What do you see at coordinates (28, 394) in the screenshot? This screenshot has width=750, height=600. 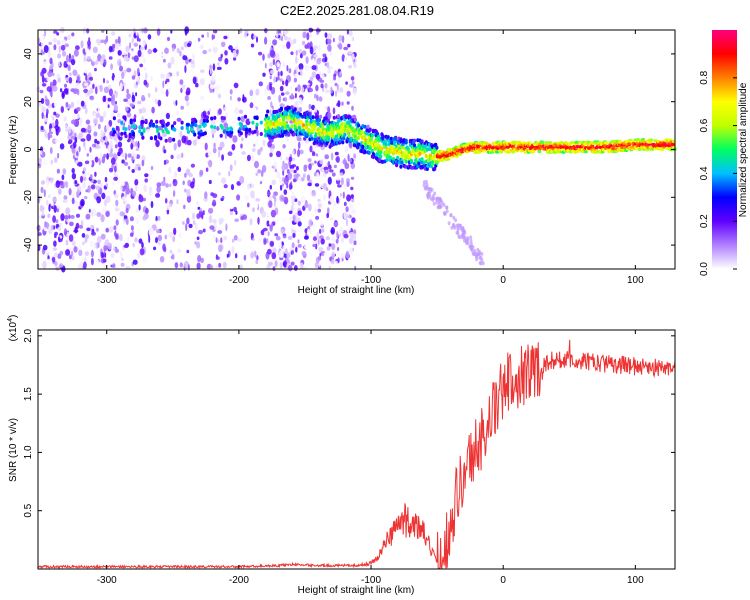 I see `y-tick-label: 1.5` at bounding box center [28, 394].